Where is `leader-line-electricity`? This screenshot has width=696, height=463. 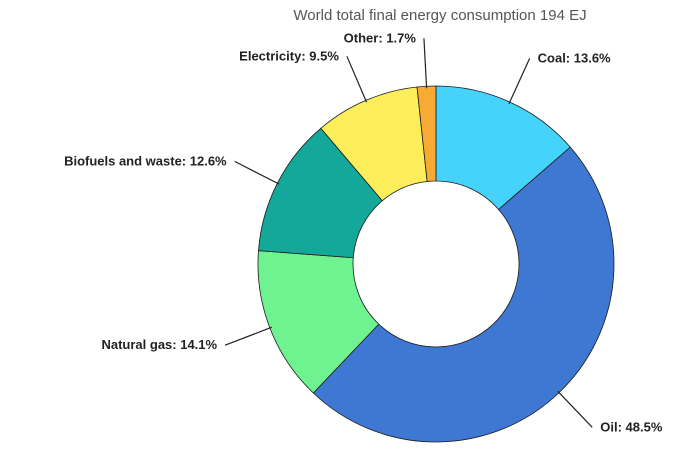
leader-line-electricity is located at coordinates (357, 79).